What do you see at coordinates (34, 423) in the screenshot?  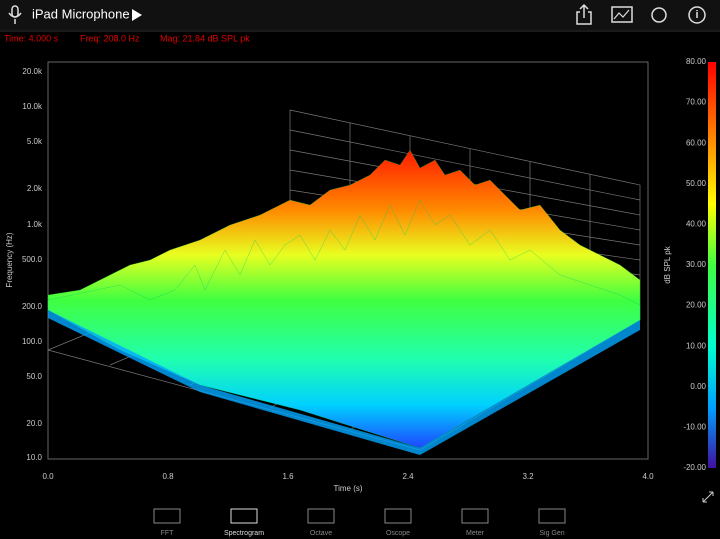 I see `y-tick-label: 20.0` at bounding box center [34, 423].